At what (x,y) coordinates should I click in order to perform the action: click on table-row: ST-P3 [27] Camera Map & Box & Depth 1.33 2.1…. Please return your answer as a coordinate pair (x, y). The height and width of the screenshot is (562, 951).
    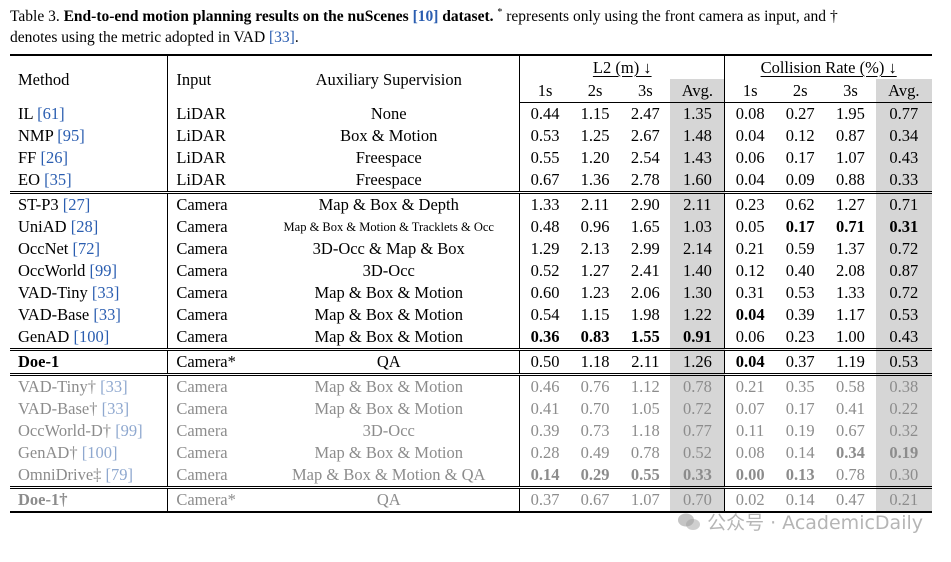
    Looking at the image, I should click on (471, 203).